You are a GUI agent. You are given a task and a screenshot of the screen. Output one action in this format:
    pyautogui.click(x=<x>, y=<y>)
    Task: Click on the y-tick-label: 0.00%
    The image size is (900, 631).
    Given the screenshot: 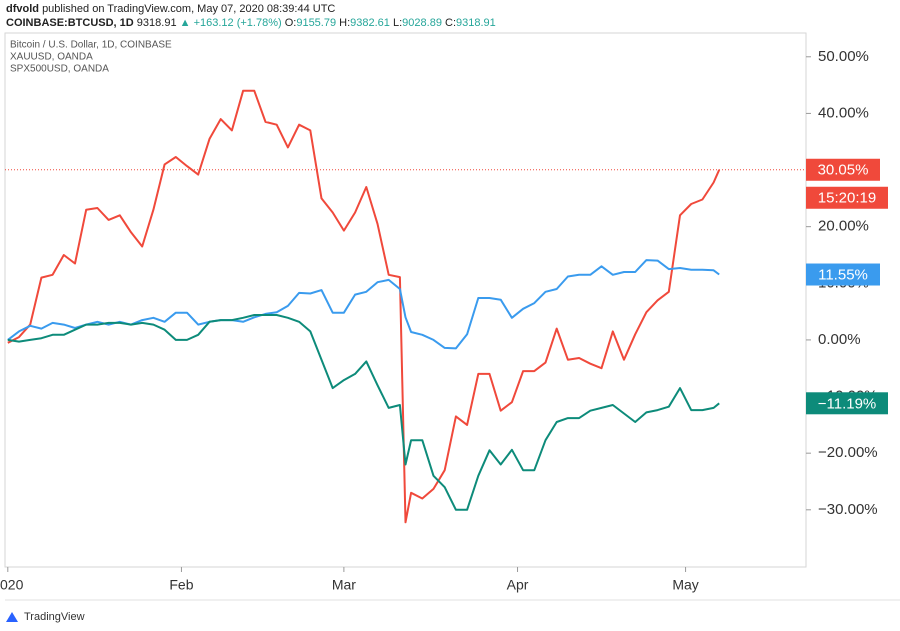 What is the action you would take?
    pyautogui.click(x=839, y=339)
    